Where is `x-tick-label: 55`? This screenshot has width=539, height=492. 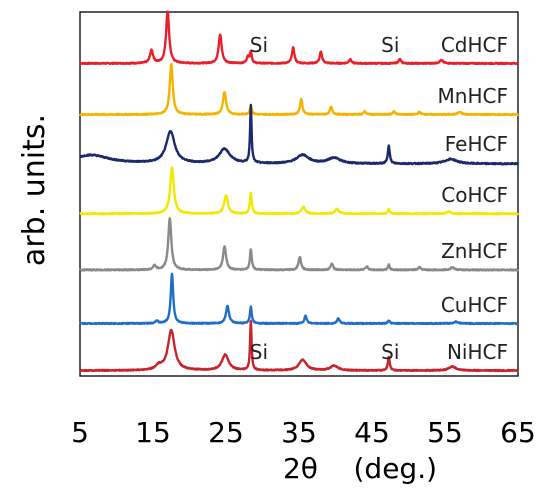 x-tick-label: 55 is located at coordinates (445, 432).